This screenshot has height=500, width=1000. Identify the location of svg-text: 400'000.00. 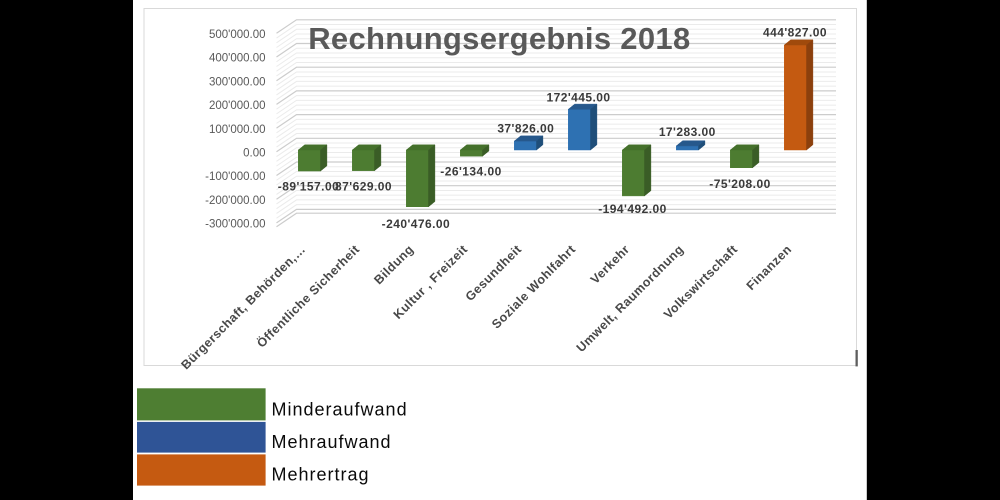
(237, 59).